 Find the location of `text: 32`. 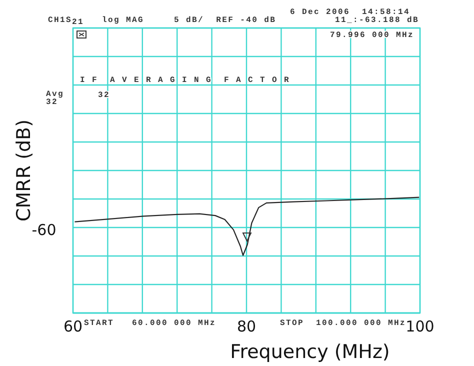

text: 32 is located at coordinates (52, 102).